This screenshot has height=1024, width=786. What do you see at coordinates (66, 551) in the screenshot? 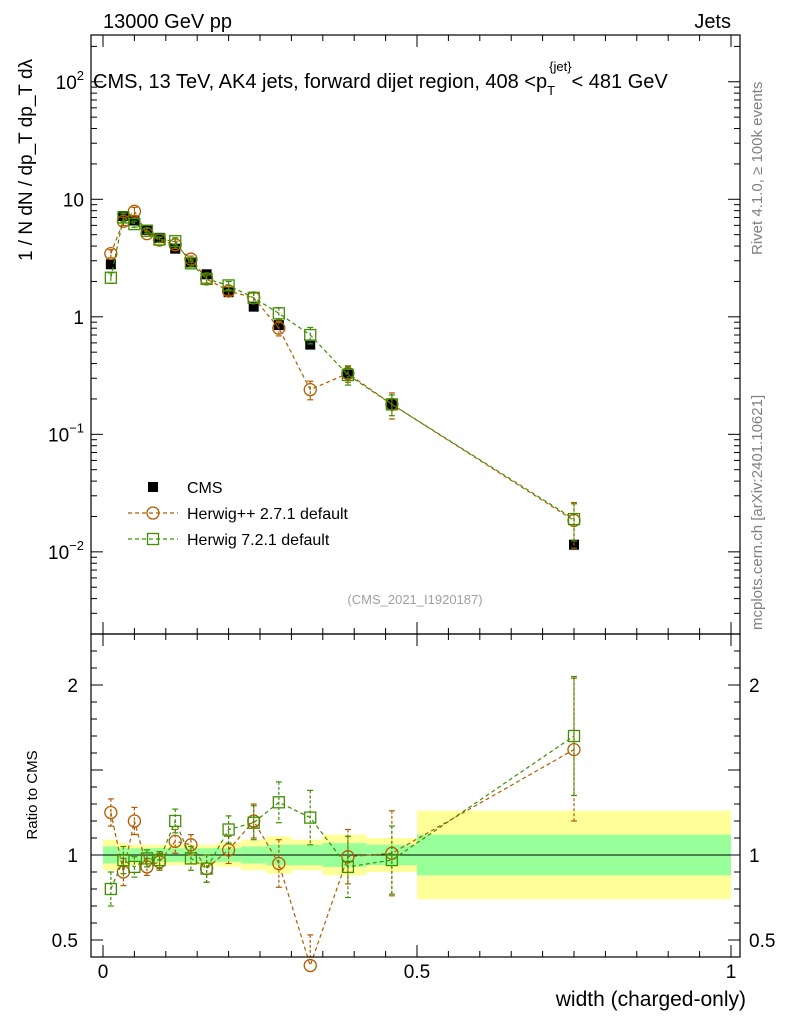
I see `y-tick-label-main: 10⁻²` at bounding box center [66, 551].